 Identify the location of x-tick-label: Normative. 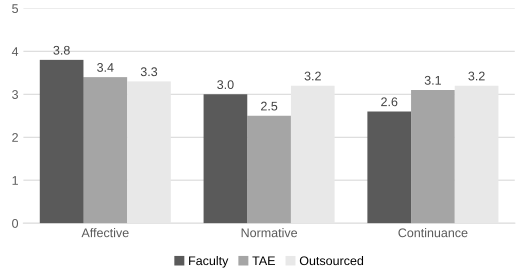
(270, 233).